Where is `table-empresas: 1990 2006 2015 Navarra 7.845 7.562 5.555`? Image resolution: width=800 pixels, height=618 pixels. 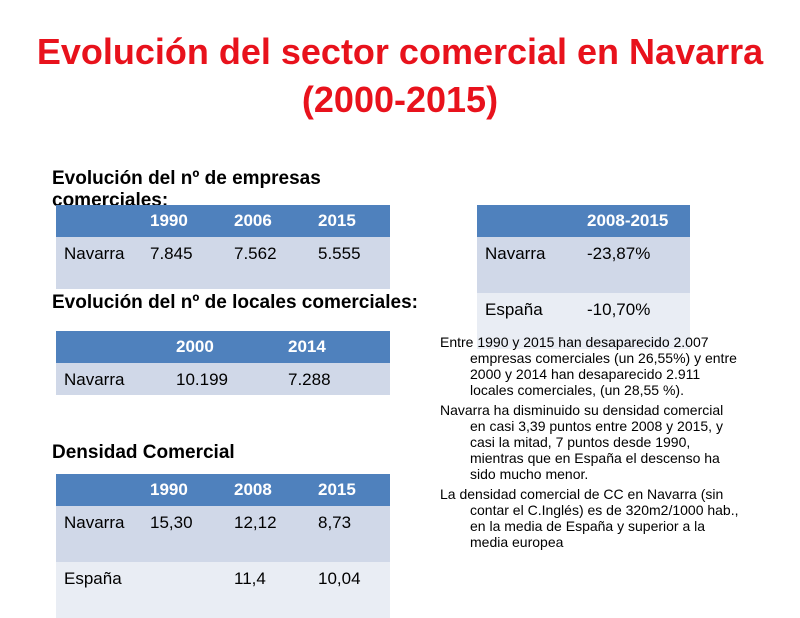 table-empresas: 1990 2006 2015 Navarra 7.845 7.562 5.555 is located at coordinates (223, 247).